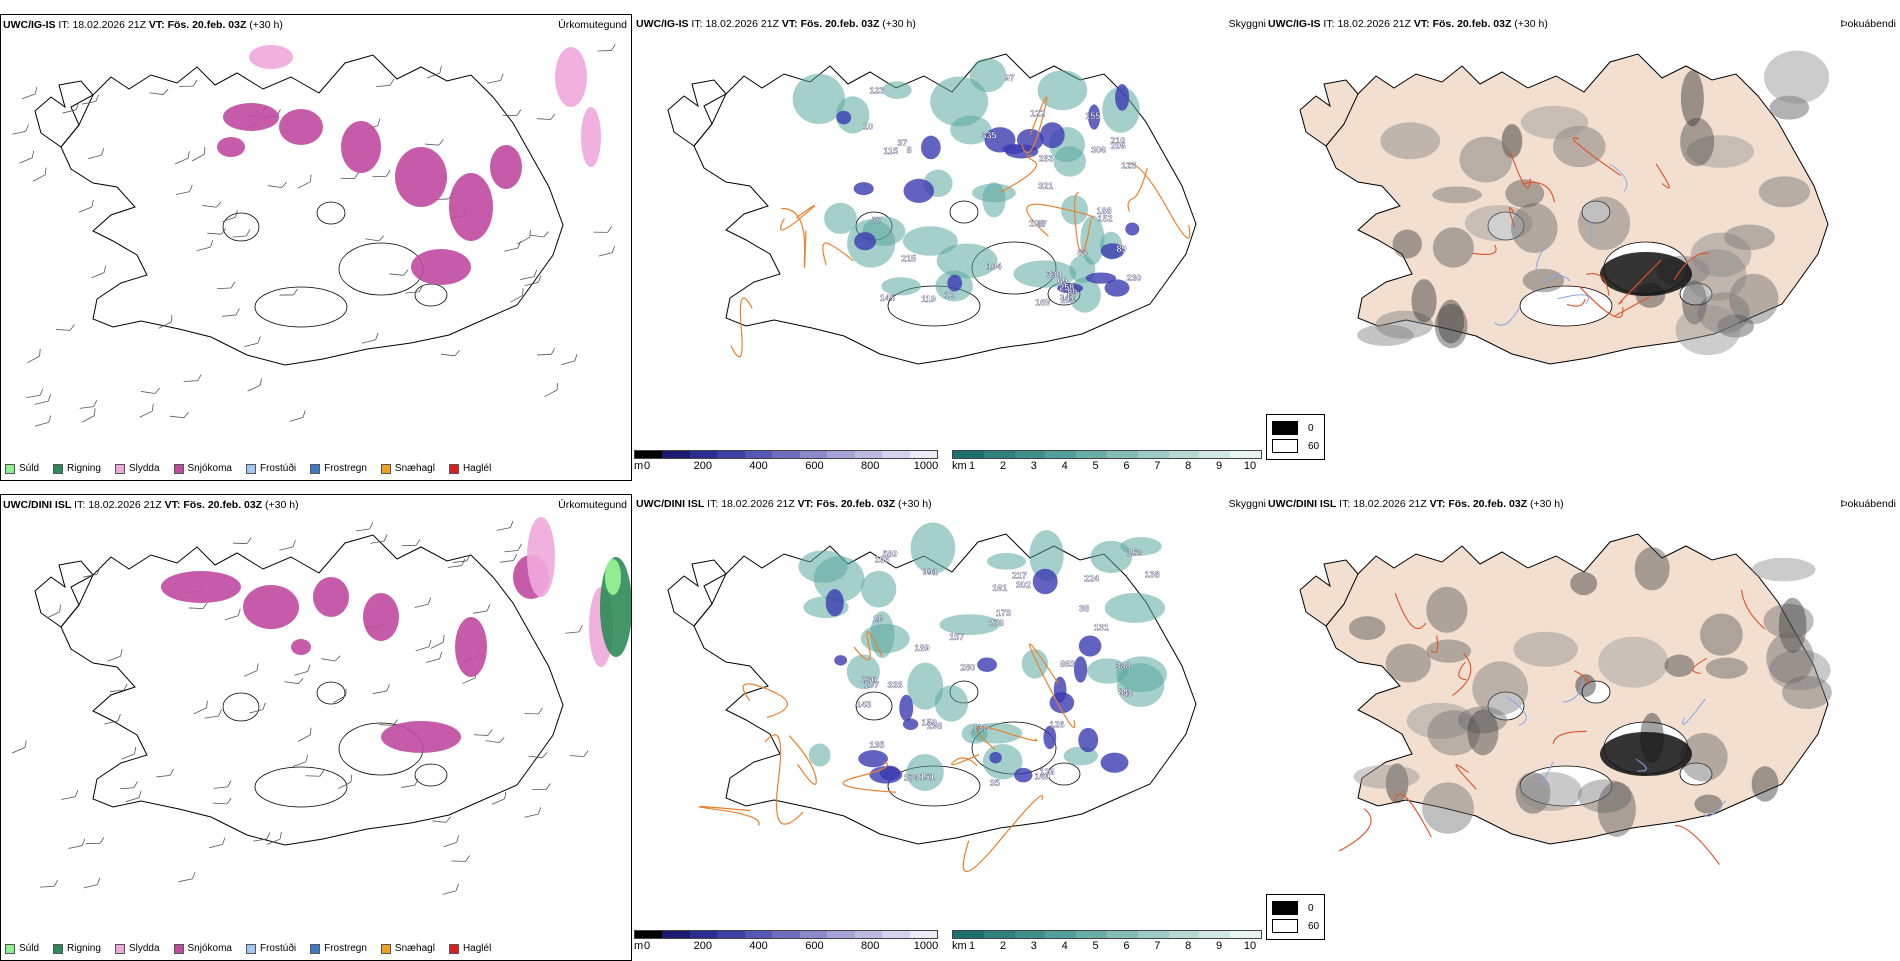  Describe the element at coordinates (470, 948) in the screenshot. I see `legend-item-hail: Haglél` at that location.